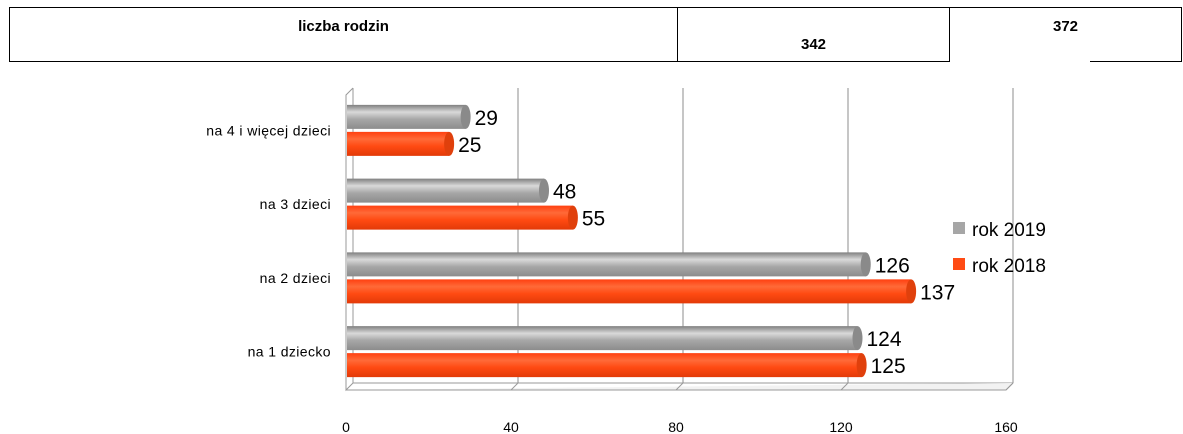 The width and height of the screenshot is (1183, 434). What do you see at coordinates (346, 426) in the screenshot?
I see `x-tick-label: 0` at bounding box center [346, 426].